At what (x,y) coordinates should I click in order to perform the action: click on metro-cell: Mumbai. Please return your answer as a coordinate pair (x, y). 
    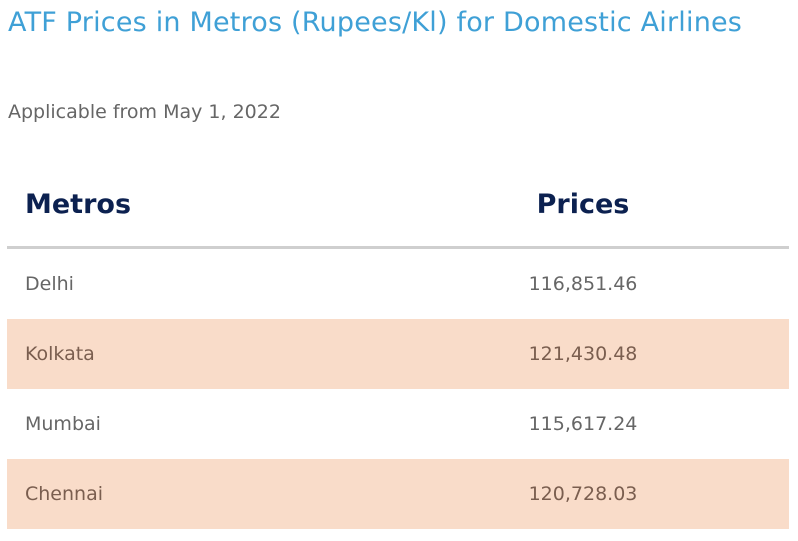
    Looking at the image, I should click on (63, 424).